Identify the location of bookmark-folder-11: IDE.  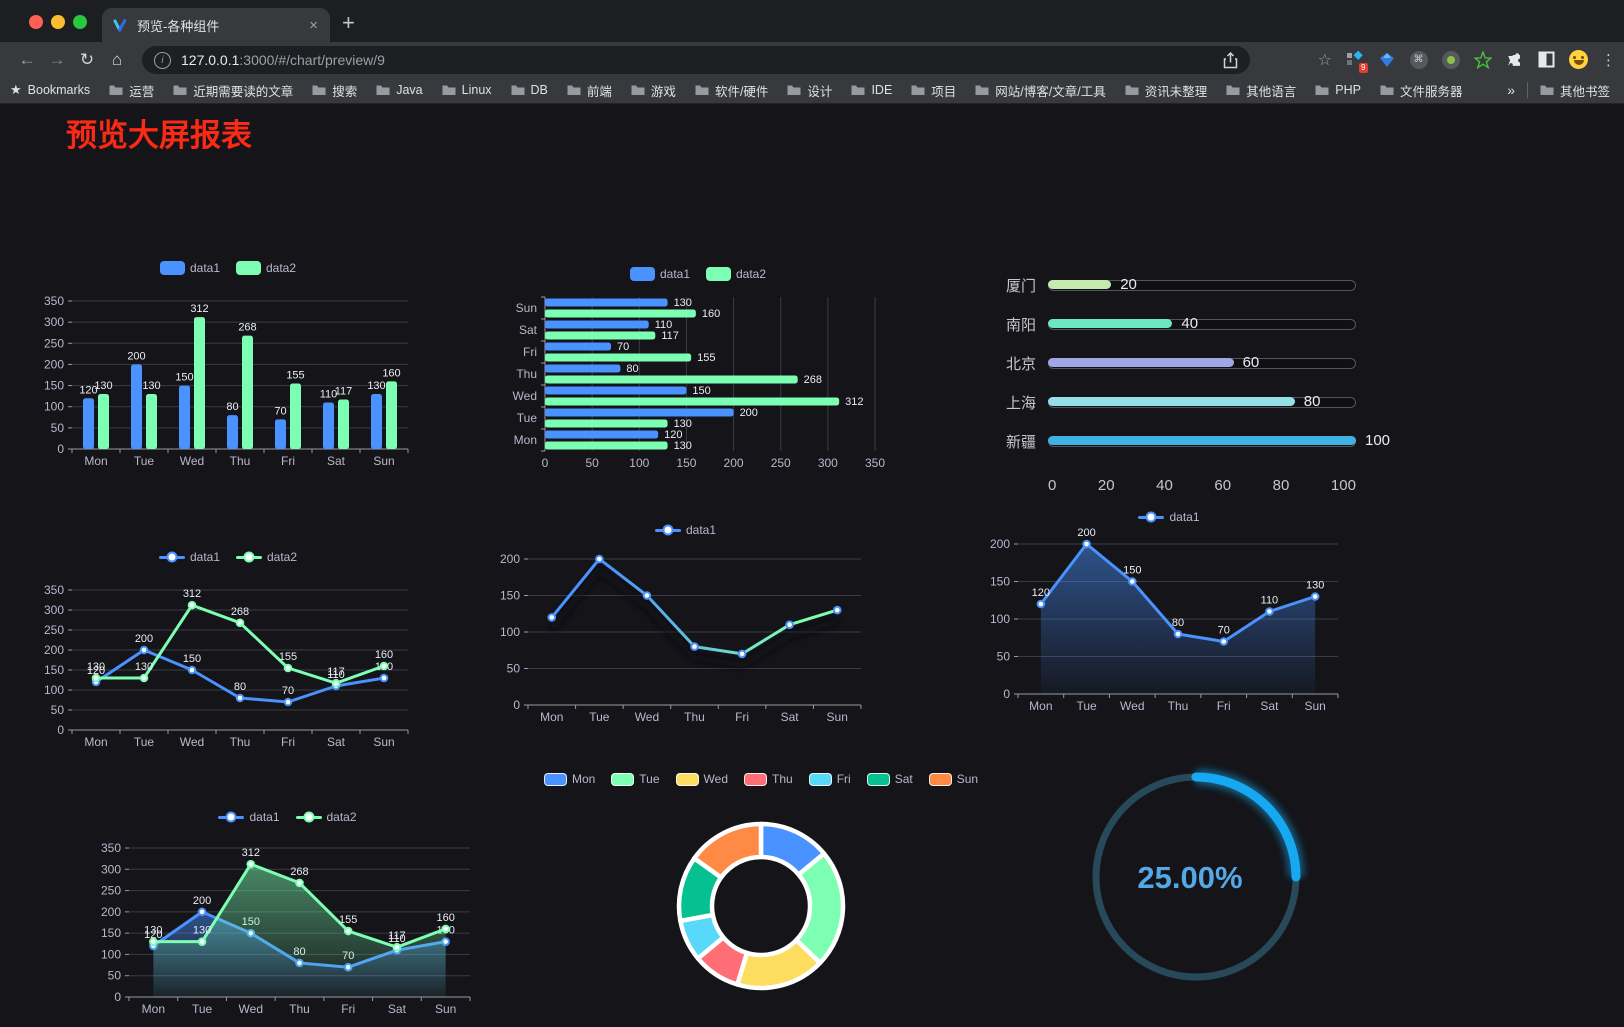
(871, 90).